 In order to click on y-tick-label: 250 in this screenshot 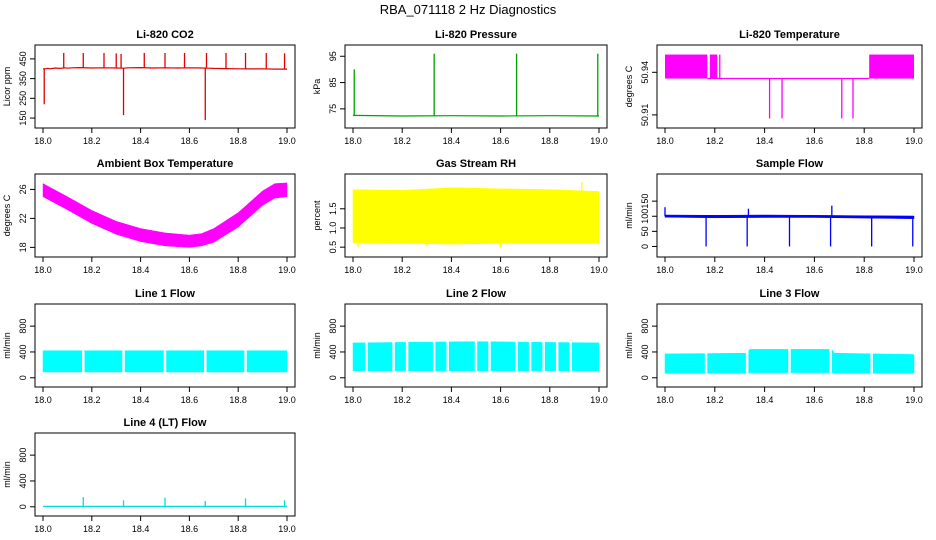, I will do `click(23, 98)`.